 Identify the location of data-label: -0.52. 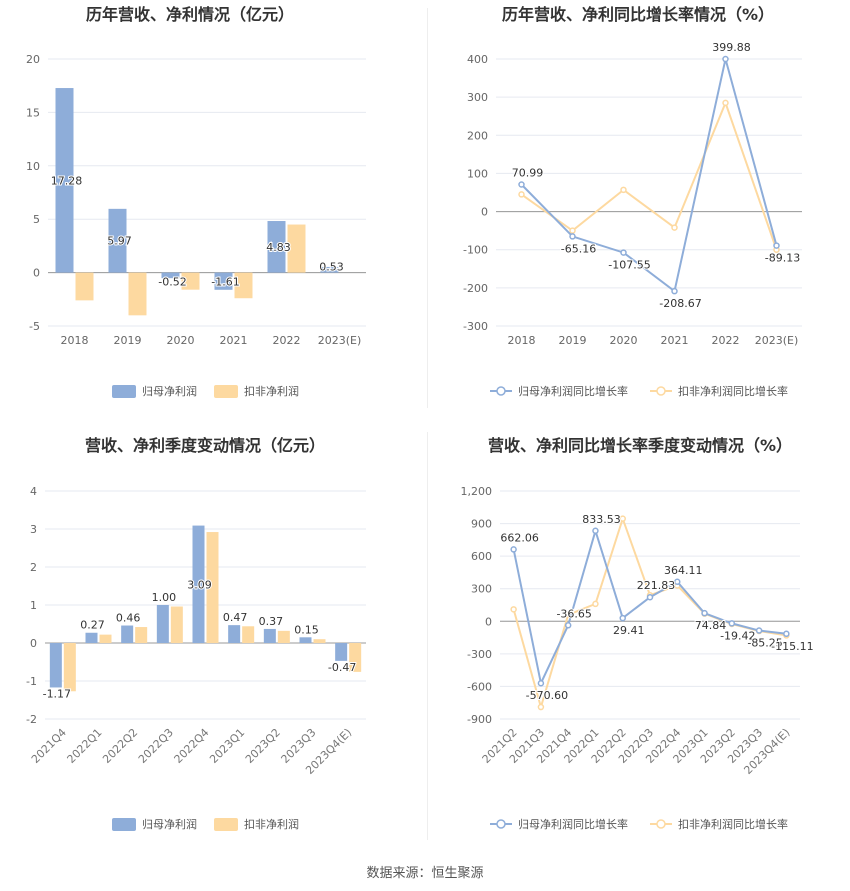
(172, 282).